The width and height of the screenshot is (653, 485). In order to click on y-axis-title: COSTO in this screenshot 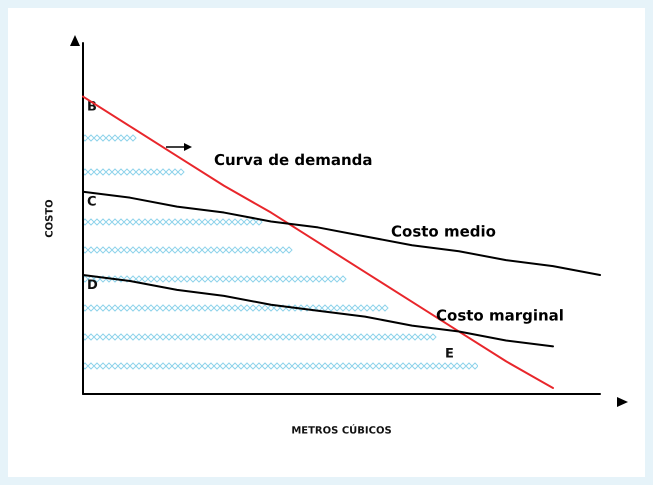, I will do `click(50, 218)`.